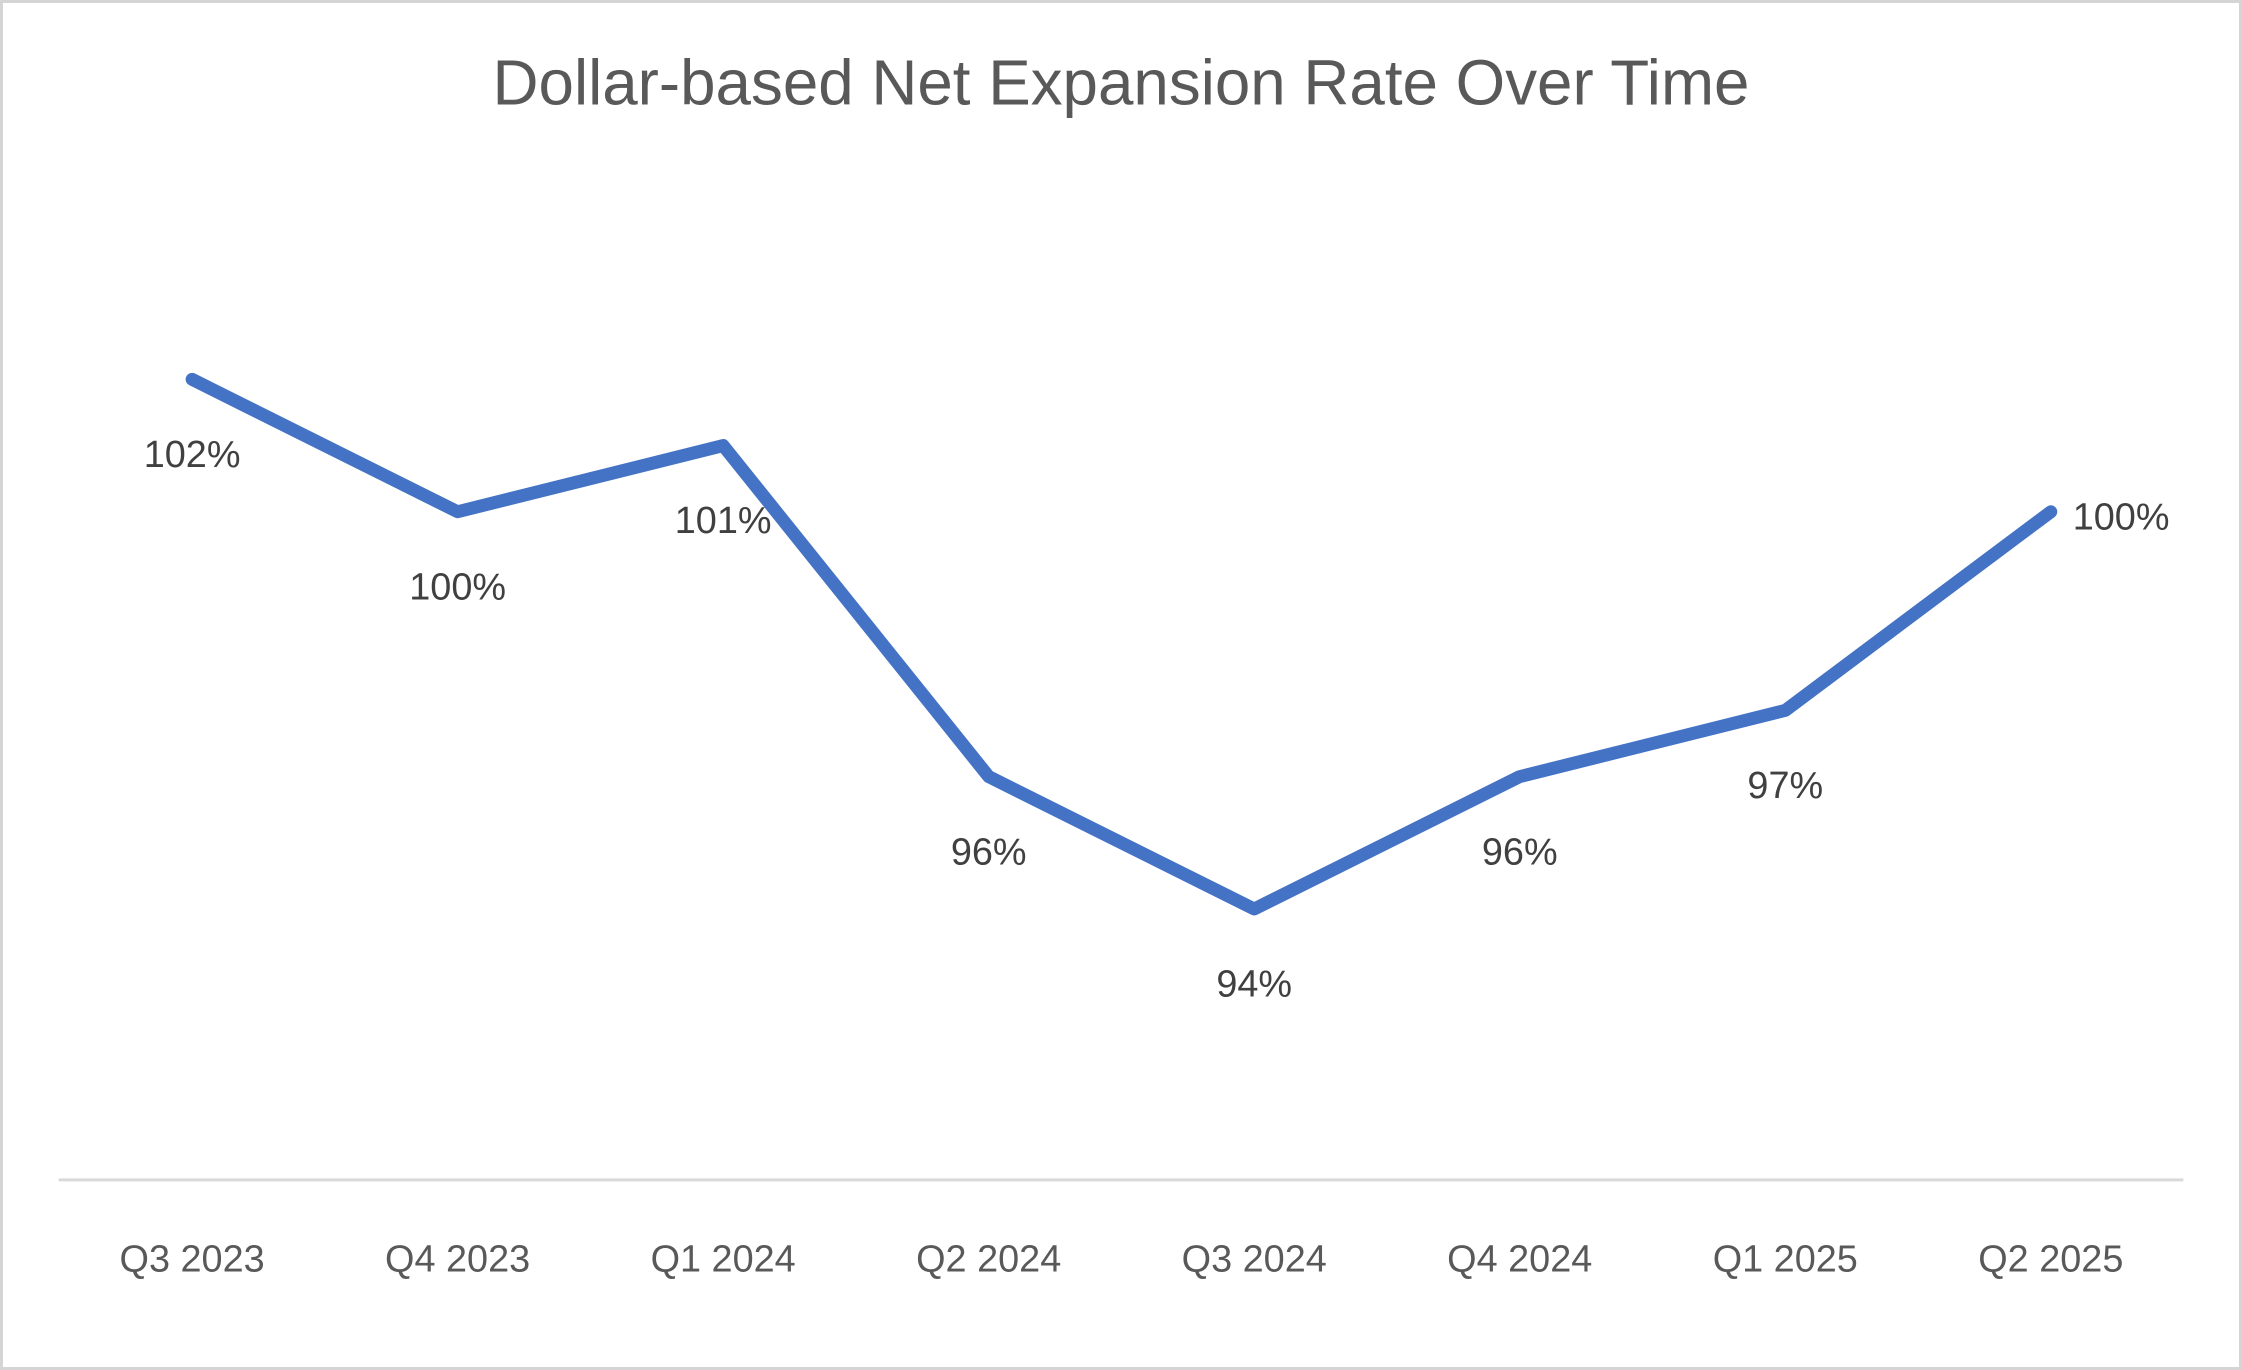  I want to click on x-axis-label: Q3 2024, so click(1254, 1259).